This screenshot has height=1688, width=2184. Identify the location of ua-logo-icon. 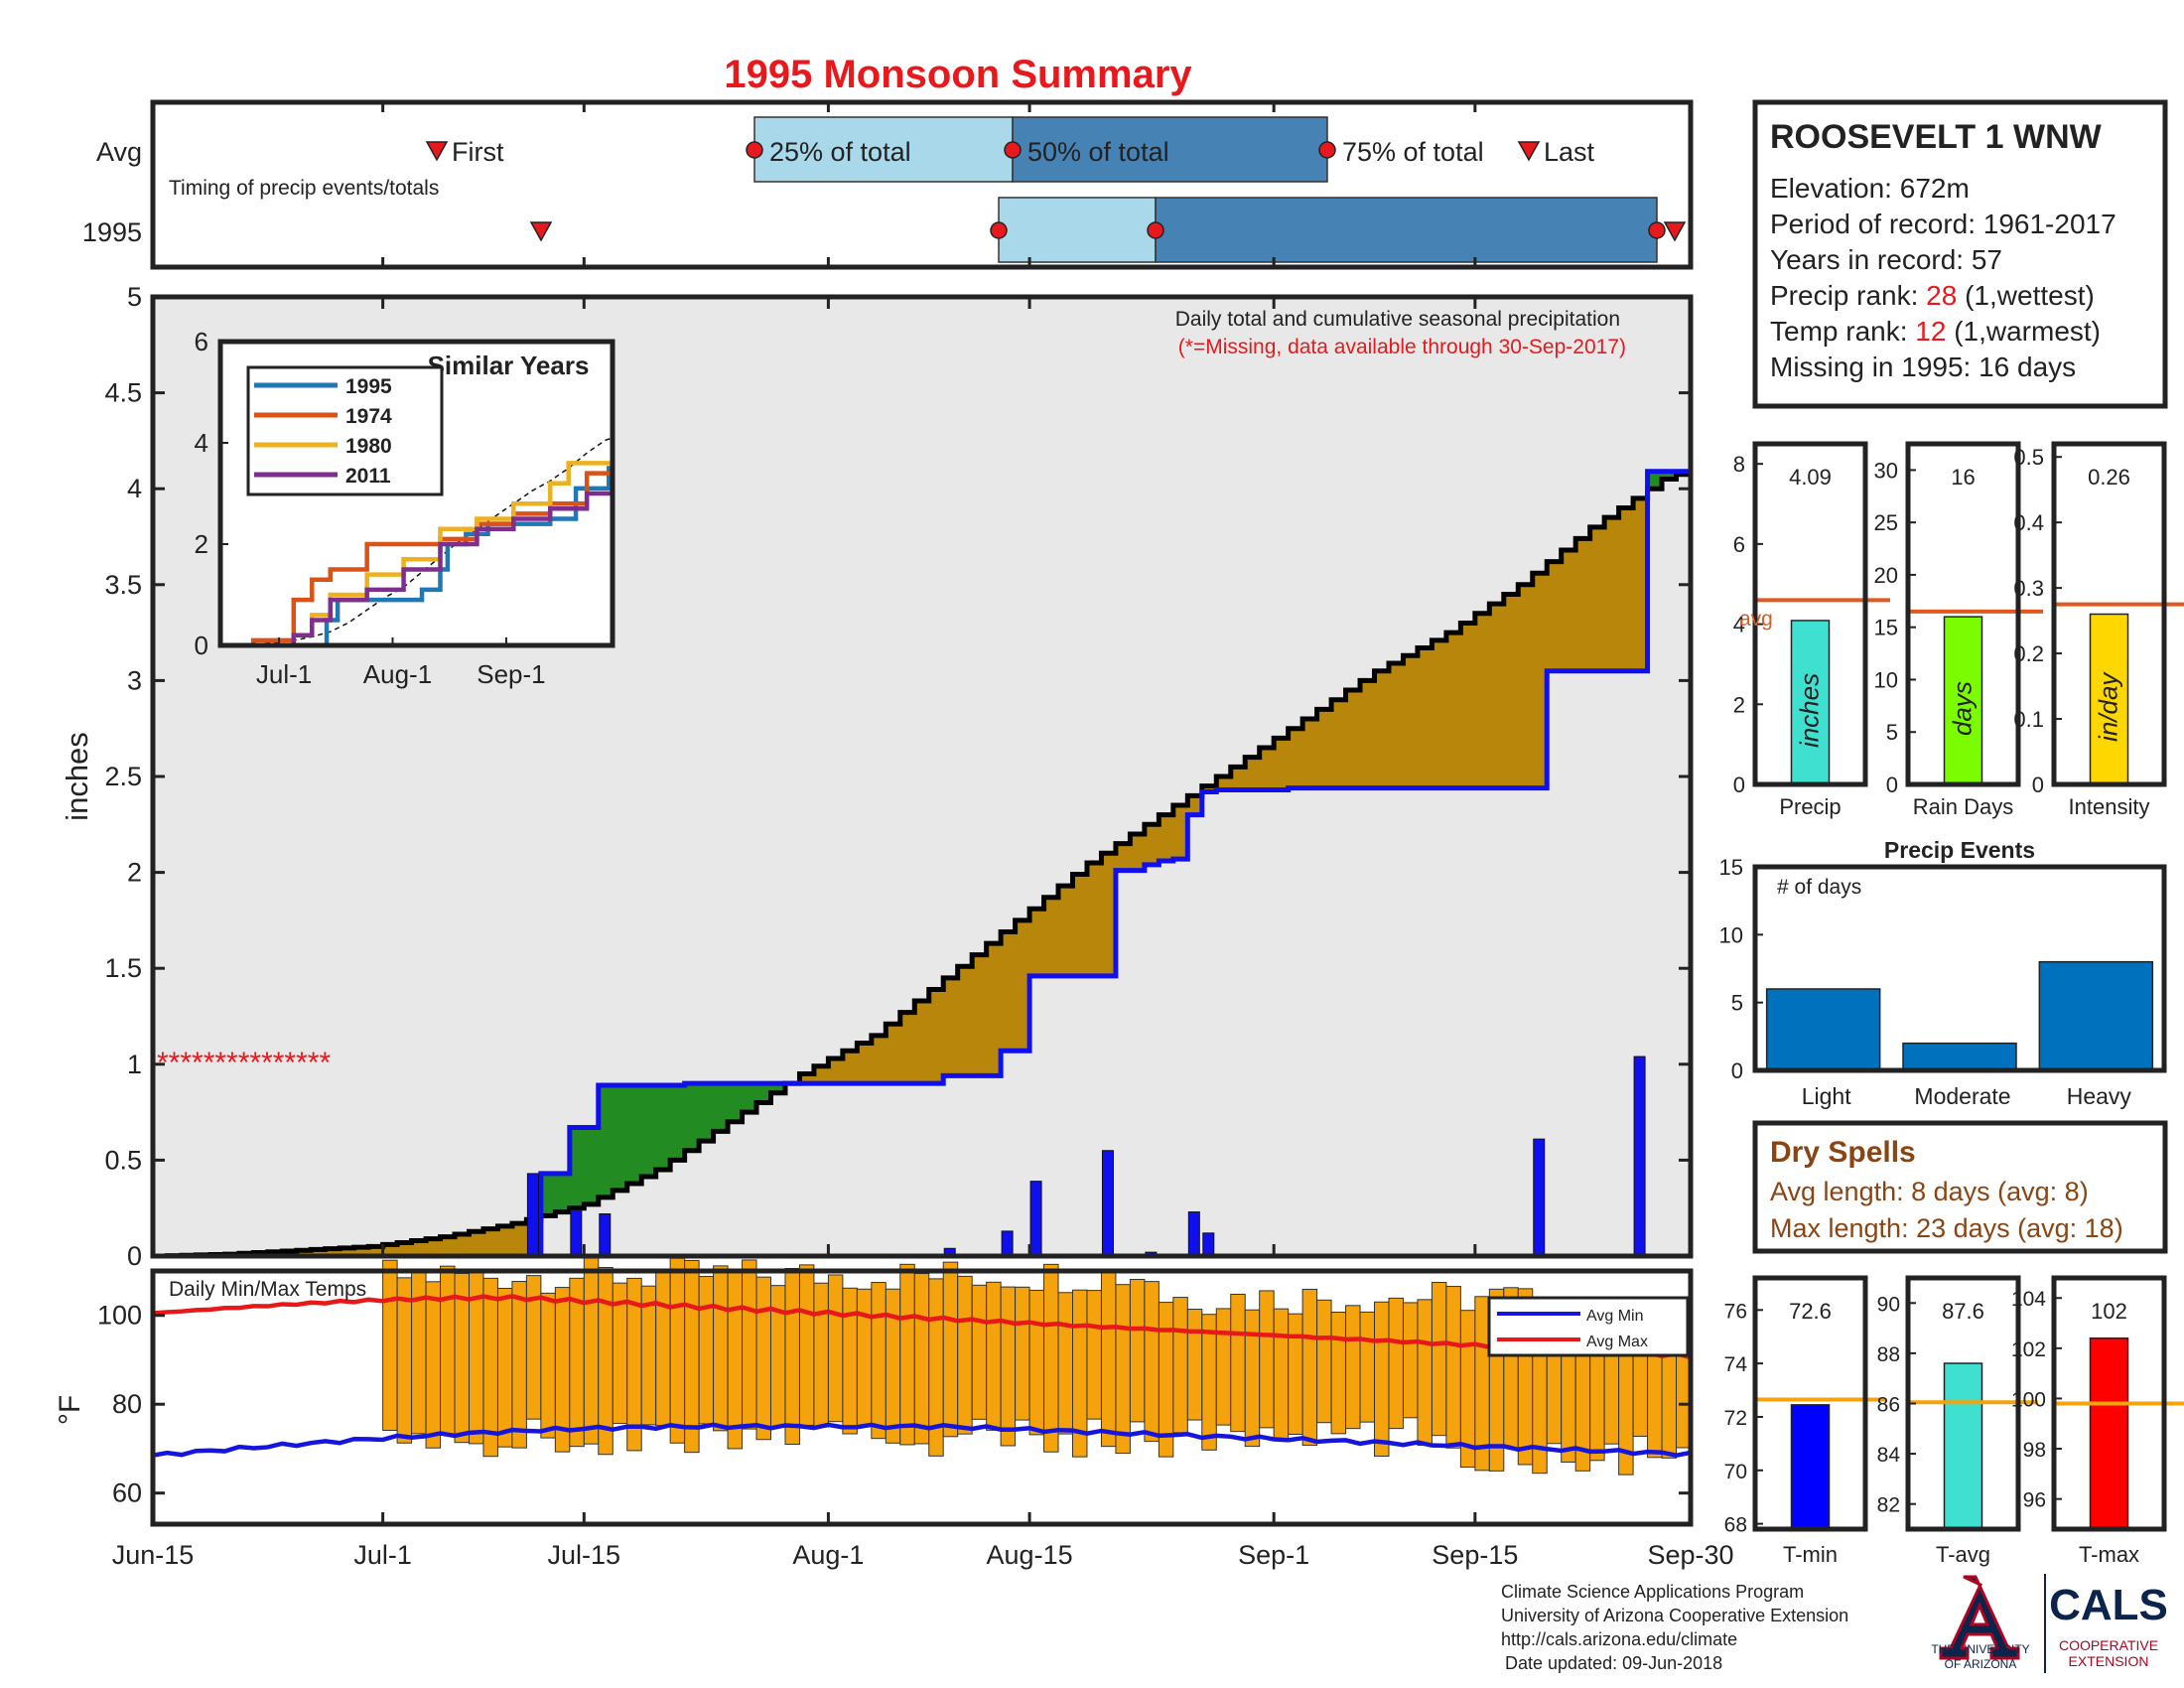
(1979, 1617).